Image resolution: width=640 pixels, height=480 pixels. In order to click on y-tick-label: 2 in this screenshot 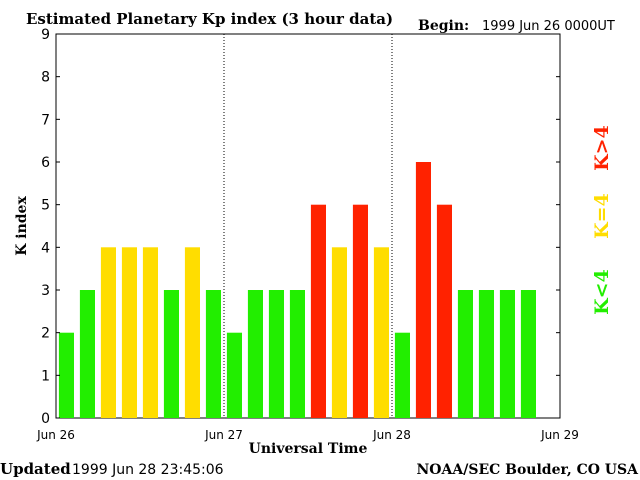, I will do `click(45, 334)`.